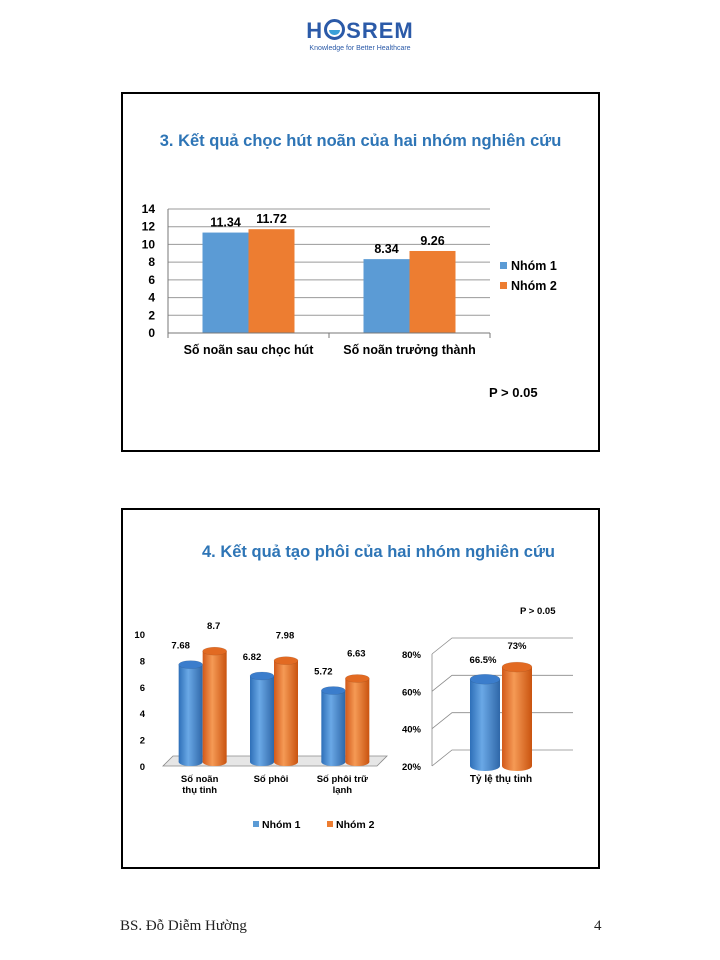 The height and width of the screenshot is (960, 720). I want to click on chart2-data-label: 6.63, so click(356, 653).